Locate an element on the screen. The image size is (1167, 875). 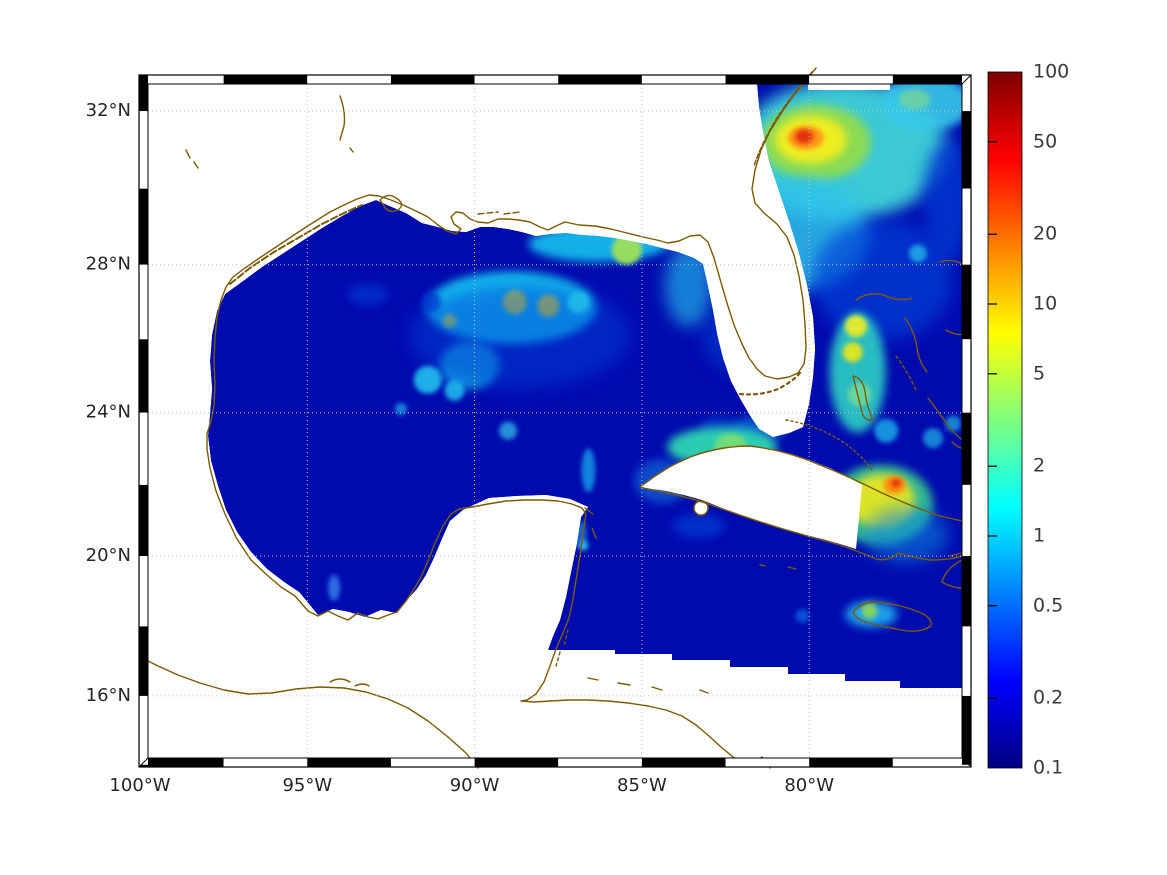
colorbar-tick-label: 5 is located at coordinates (1039, 373).